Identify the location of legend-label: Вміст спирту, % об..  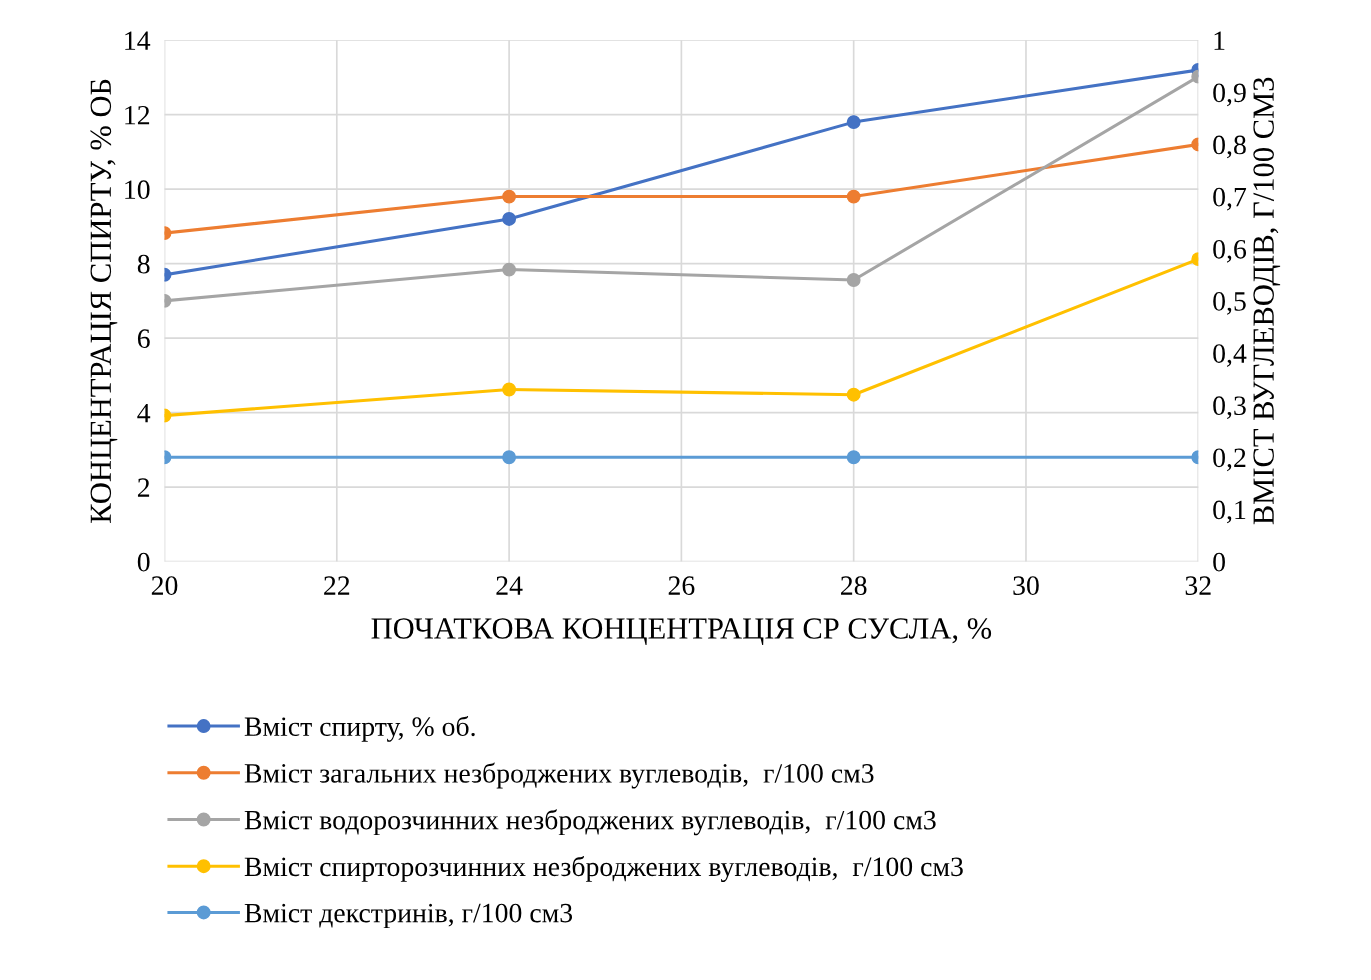
(359, 728).